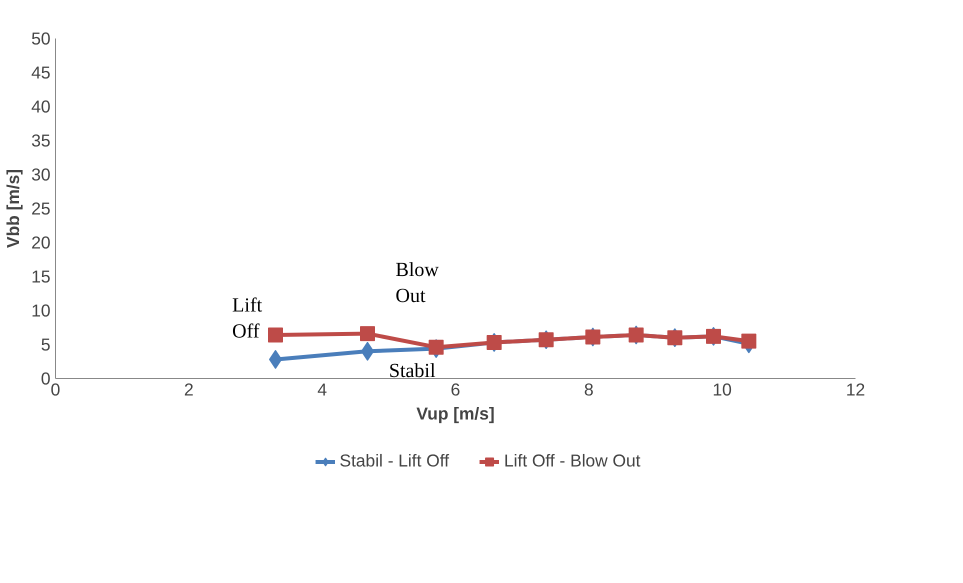 The image size is (963, 583). Describe the element at coordinates (722, 390) in the screenshot. I see `x-tick-label: 10` at that location.